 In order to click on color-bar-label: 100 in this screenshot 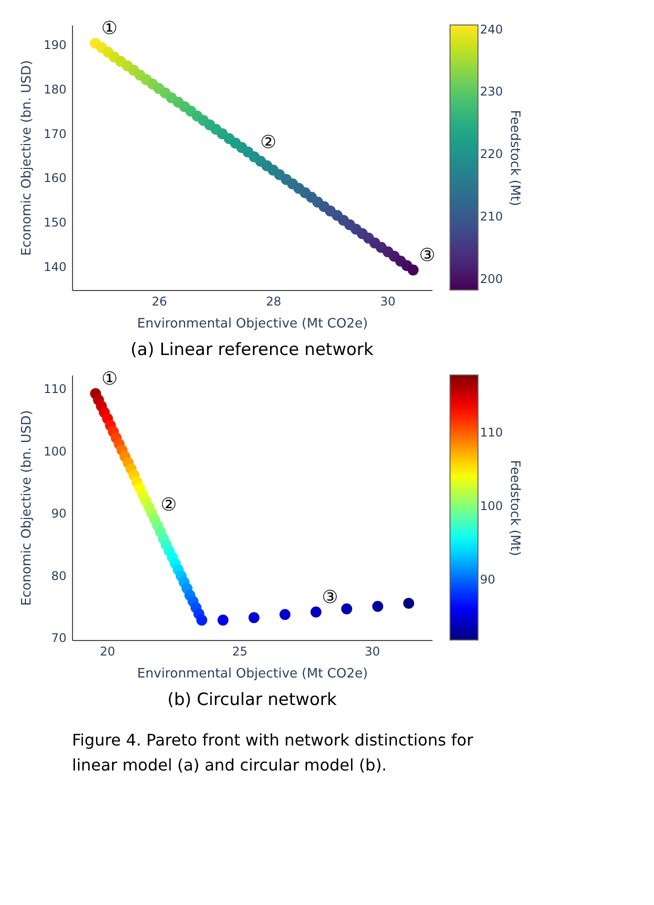, I will do `click(491, 506)`.